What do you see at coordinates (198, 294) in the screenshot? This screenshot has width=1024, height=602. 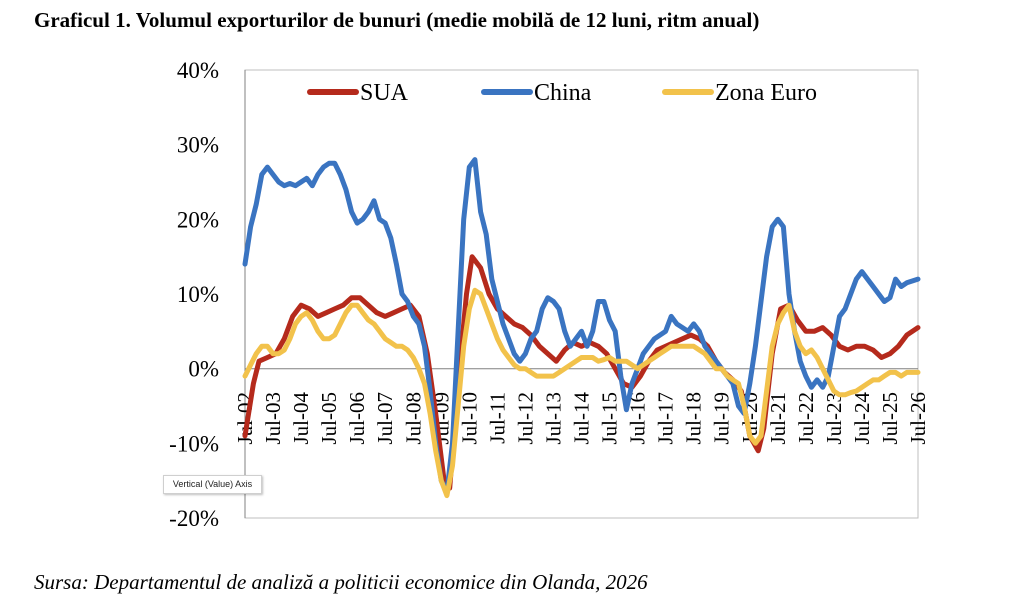 I see `y-tick-label: 10%` at bounding box center [198, 294].